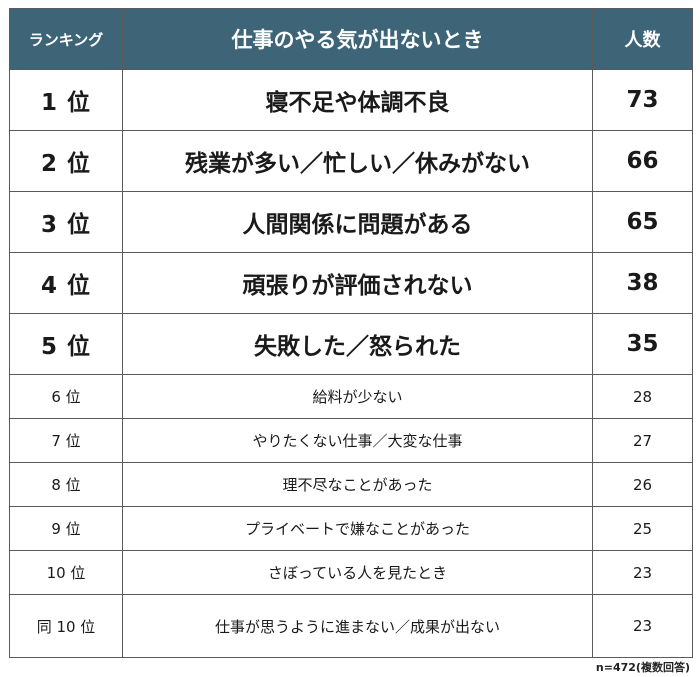  What do you see at coordinates (357, 222) in the screenshot?
I see `reason-cell: 人間関係に問題がある` at bounding box center [357, 222].